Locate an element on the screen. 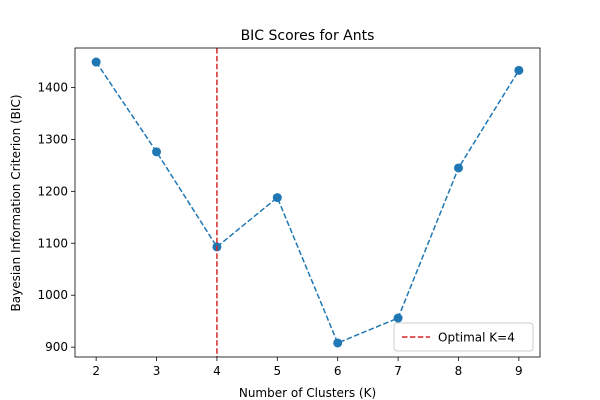 Image resolution: width=600 pixels, height=400 pixels. legend-box is located at coordinates (463, 337).